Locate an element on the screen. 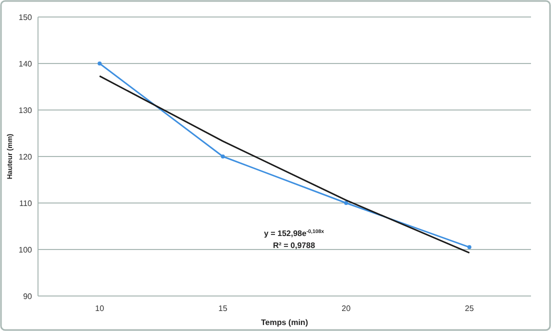  y-tick-label: 120 is located at coordinates (25, 157).